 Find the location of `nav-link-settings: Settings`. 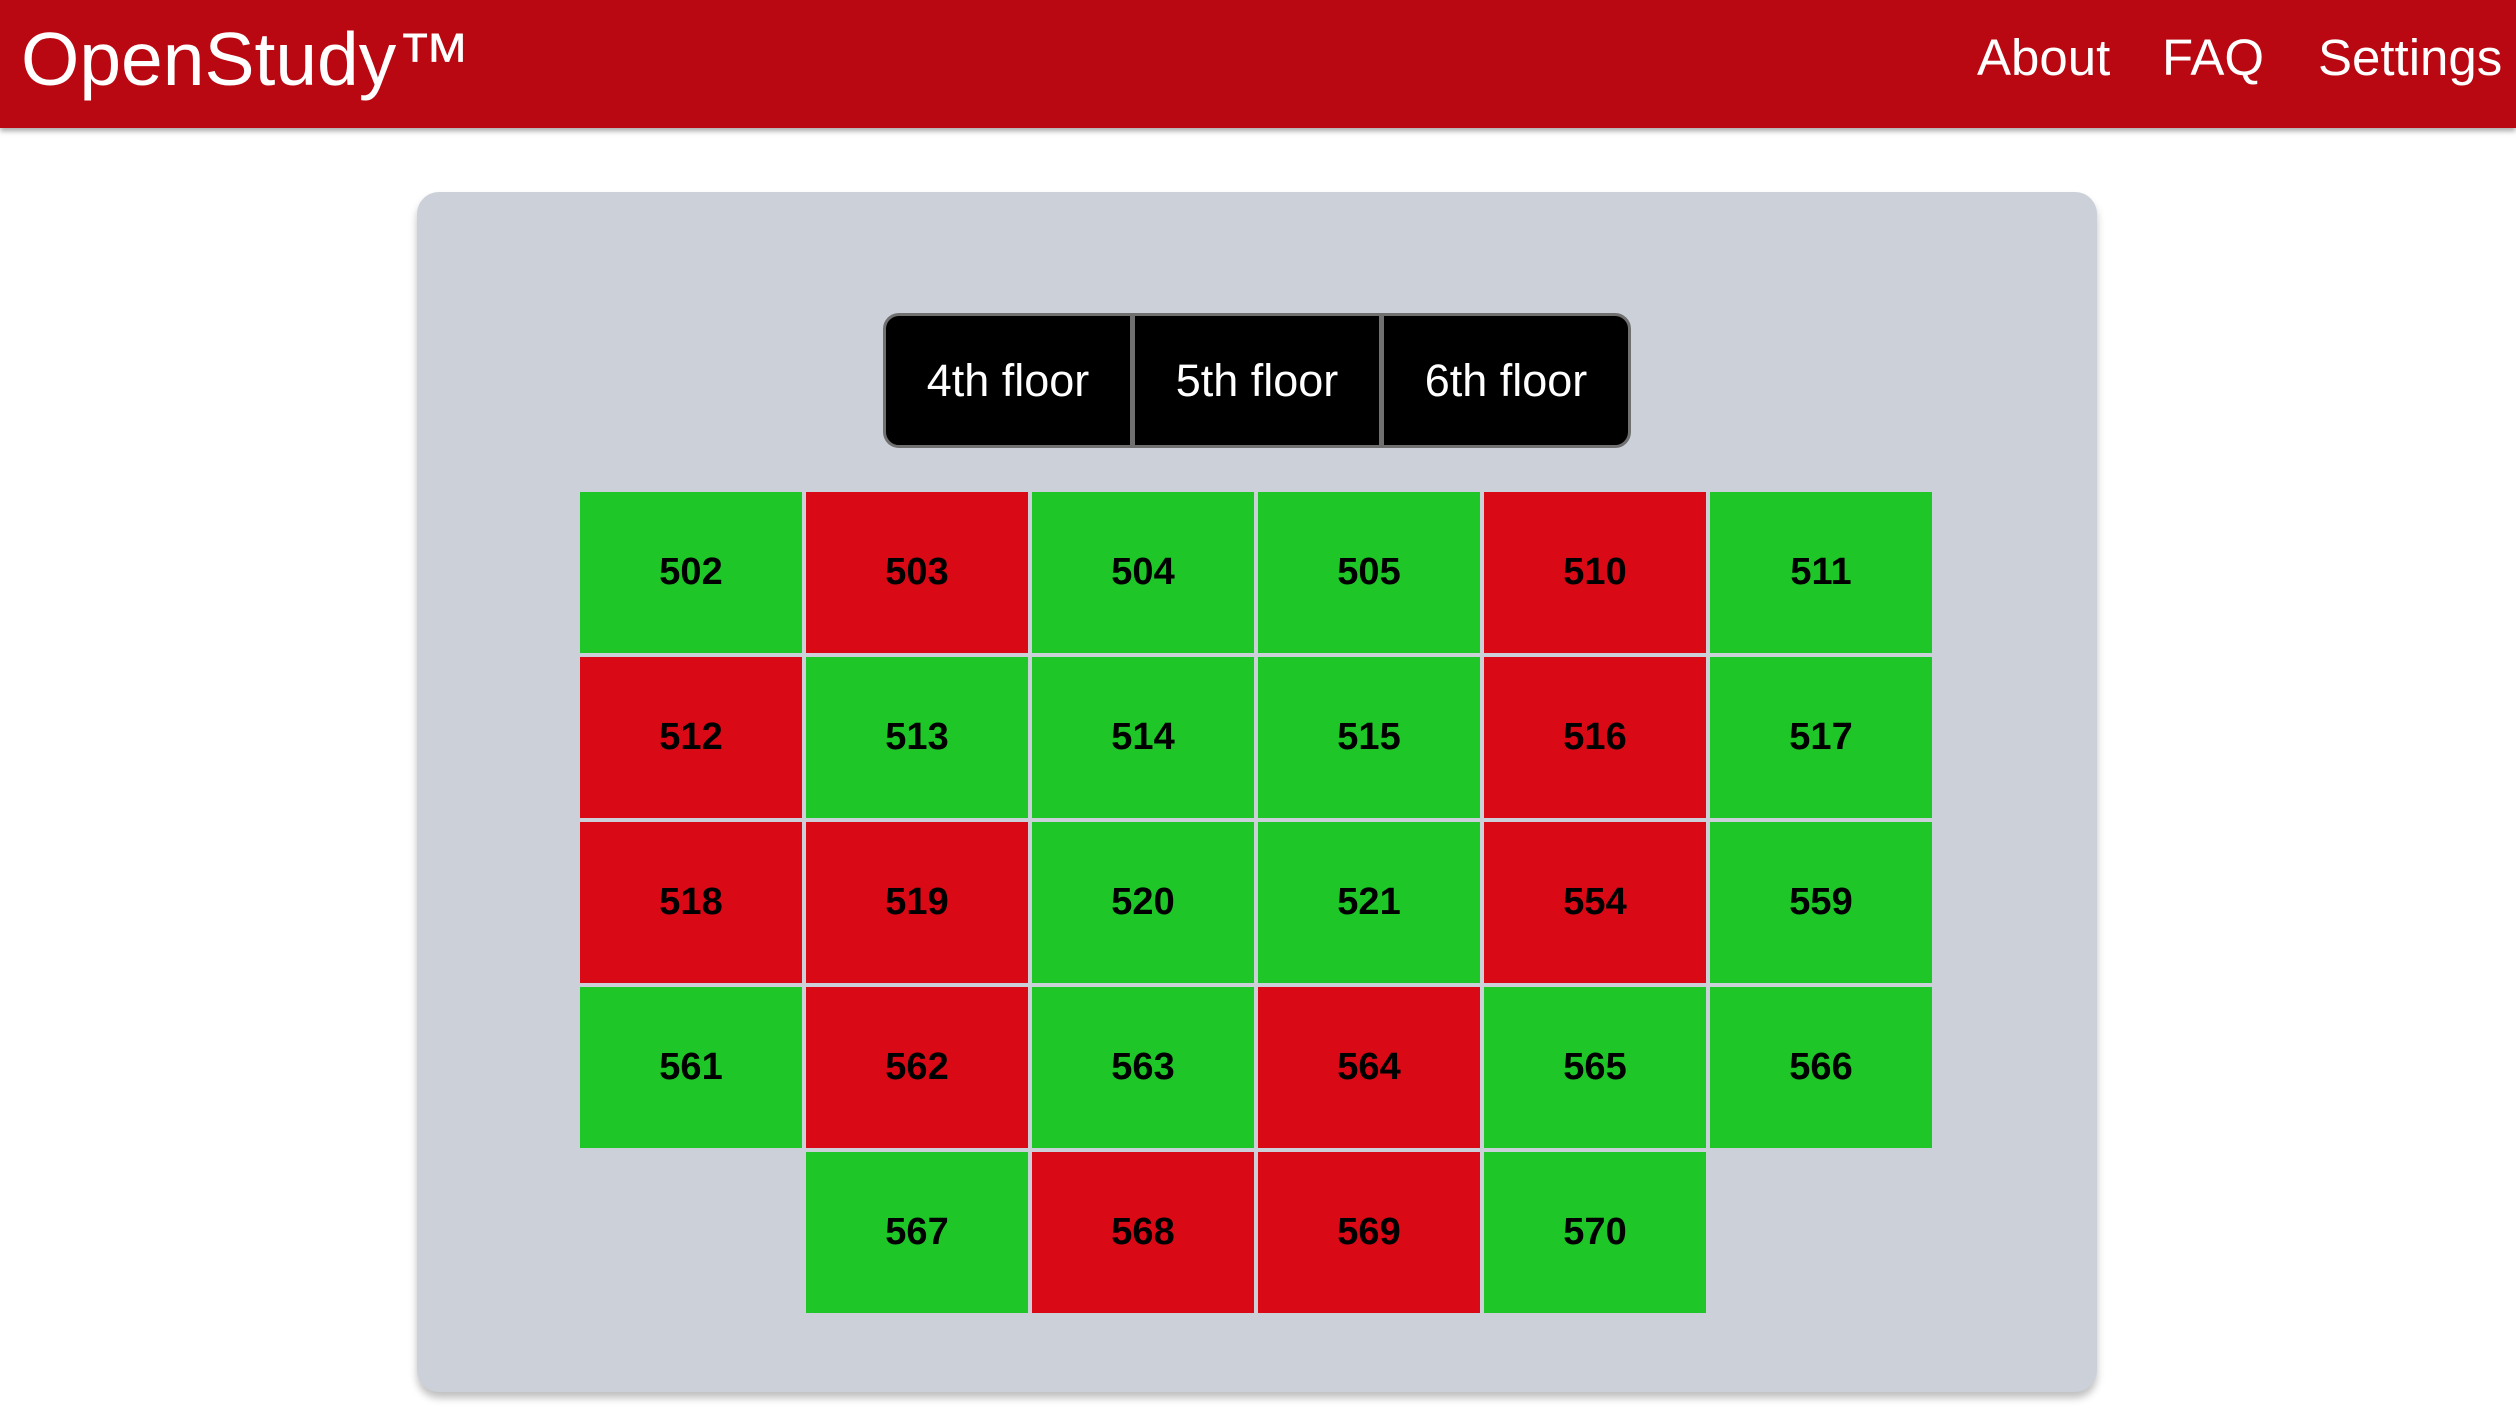

nav-link-settings: Settings is located at coordinates (2410, 57).